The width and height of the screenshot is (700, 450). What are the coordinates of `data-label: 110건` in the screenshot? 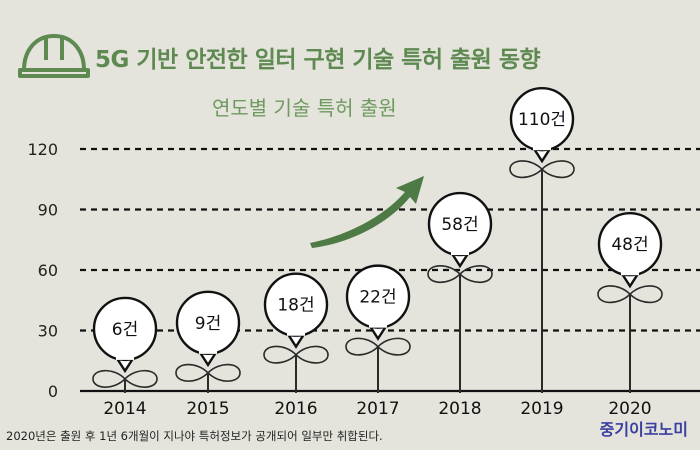 It's located at (542, 120).